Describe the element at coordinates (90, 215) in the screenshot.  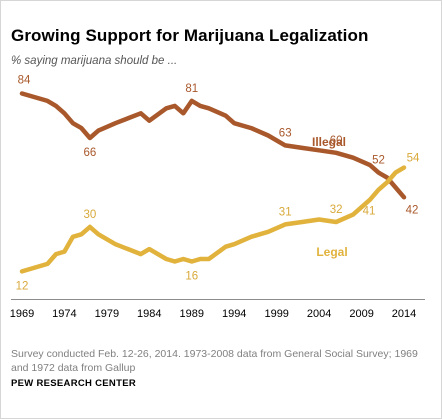
I see `data-label-legal-1977: 30` at that location.